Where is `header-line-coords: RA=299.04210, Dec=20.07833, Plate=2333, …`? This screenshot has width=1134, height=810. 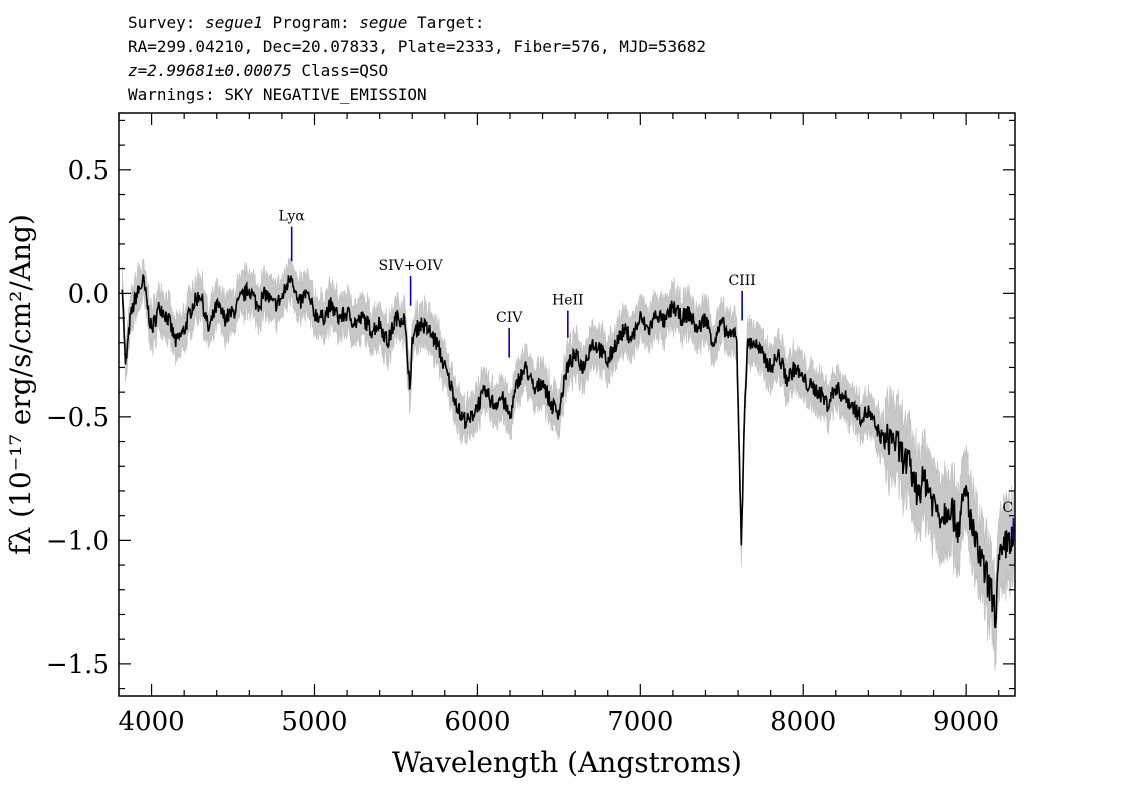 header-line-coords: RA=299.04210, Dec=20.07833, Plate=2333, … is located at coordinates (417, 46).